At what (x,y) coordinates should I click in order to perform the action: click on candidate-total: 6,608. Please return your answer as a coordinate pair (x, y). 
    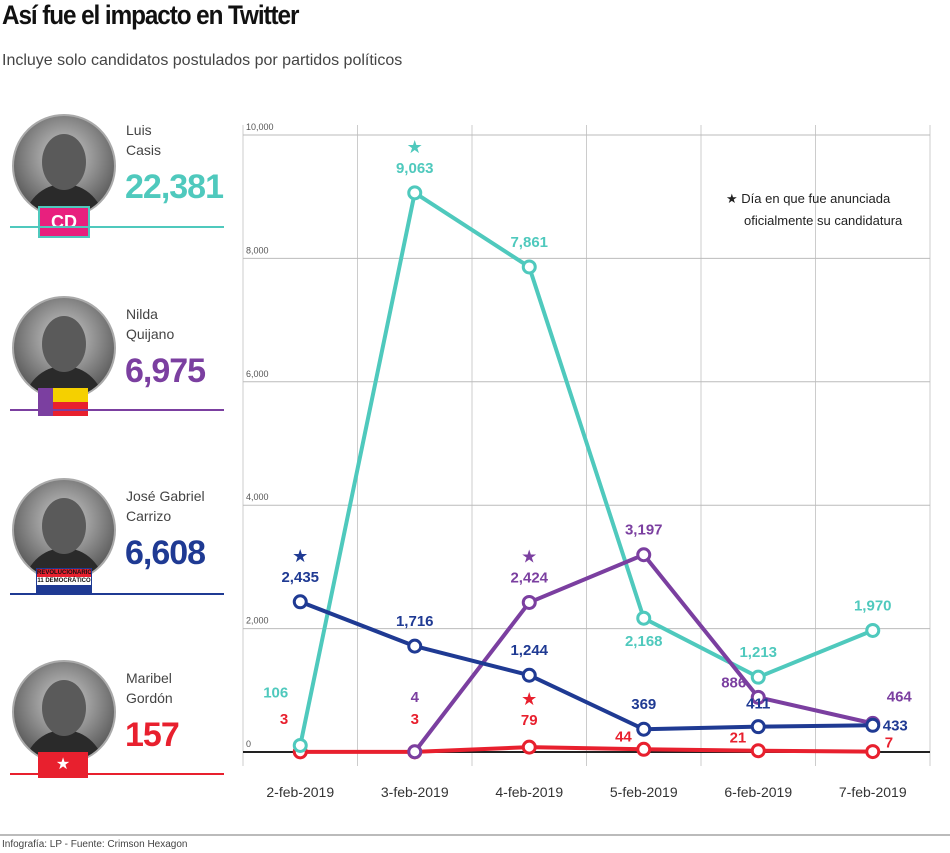
    Looking at the image, I should click on (165, 553).